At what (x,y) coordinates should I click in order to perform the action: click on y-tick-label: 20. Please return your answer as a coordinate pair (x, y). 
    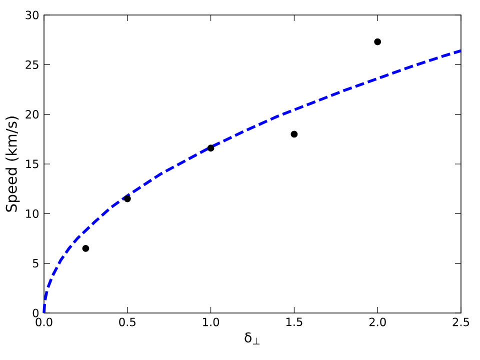
    Looking at the image, I should click on (32, 114).